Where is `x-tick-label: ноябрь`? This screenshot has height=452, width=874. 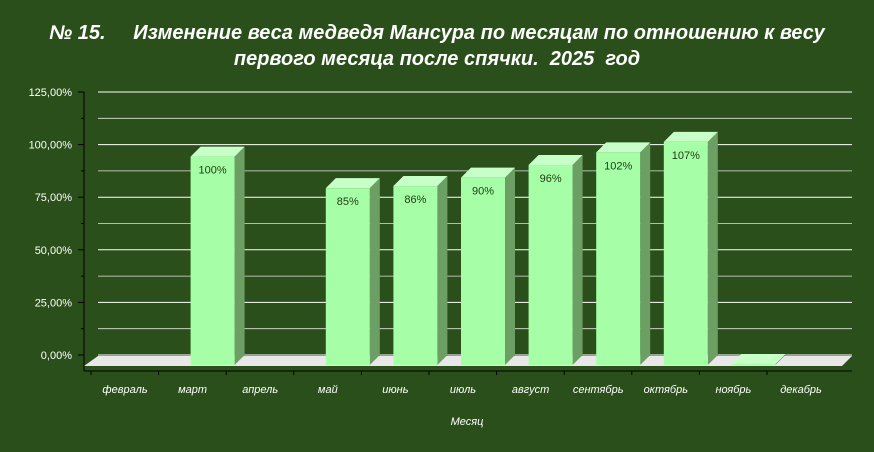 x-tick-label: ноябрь is located at coordinates (733, 390).